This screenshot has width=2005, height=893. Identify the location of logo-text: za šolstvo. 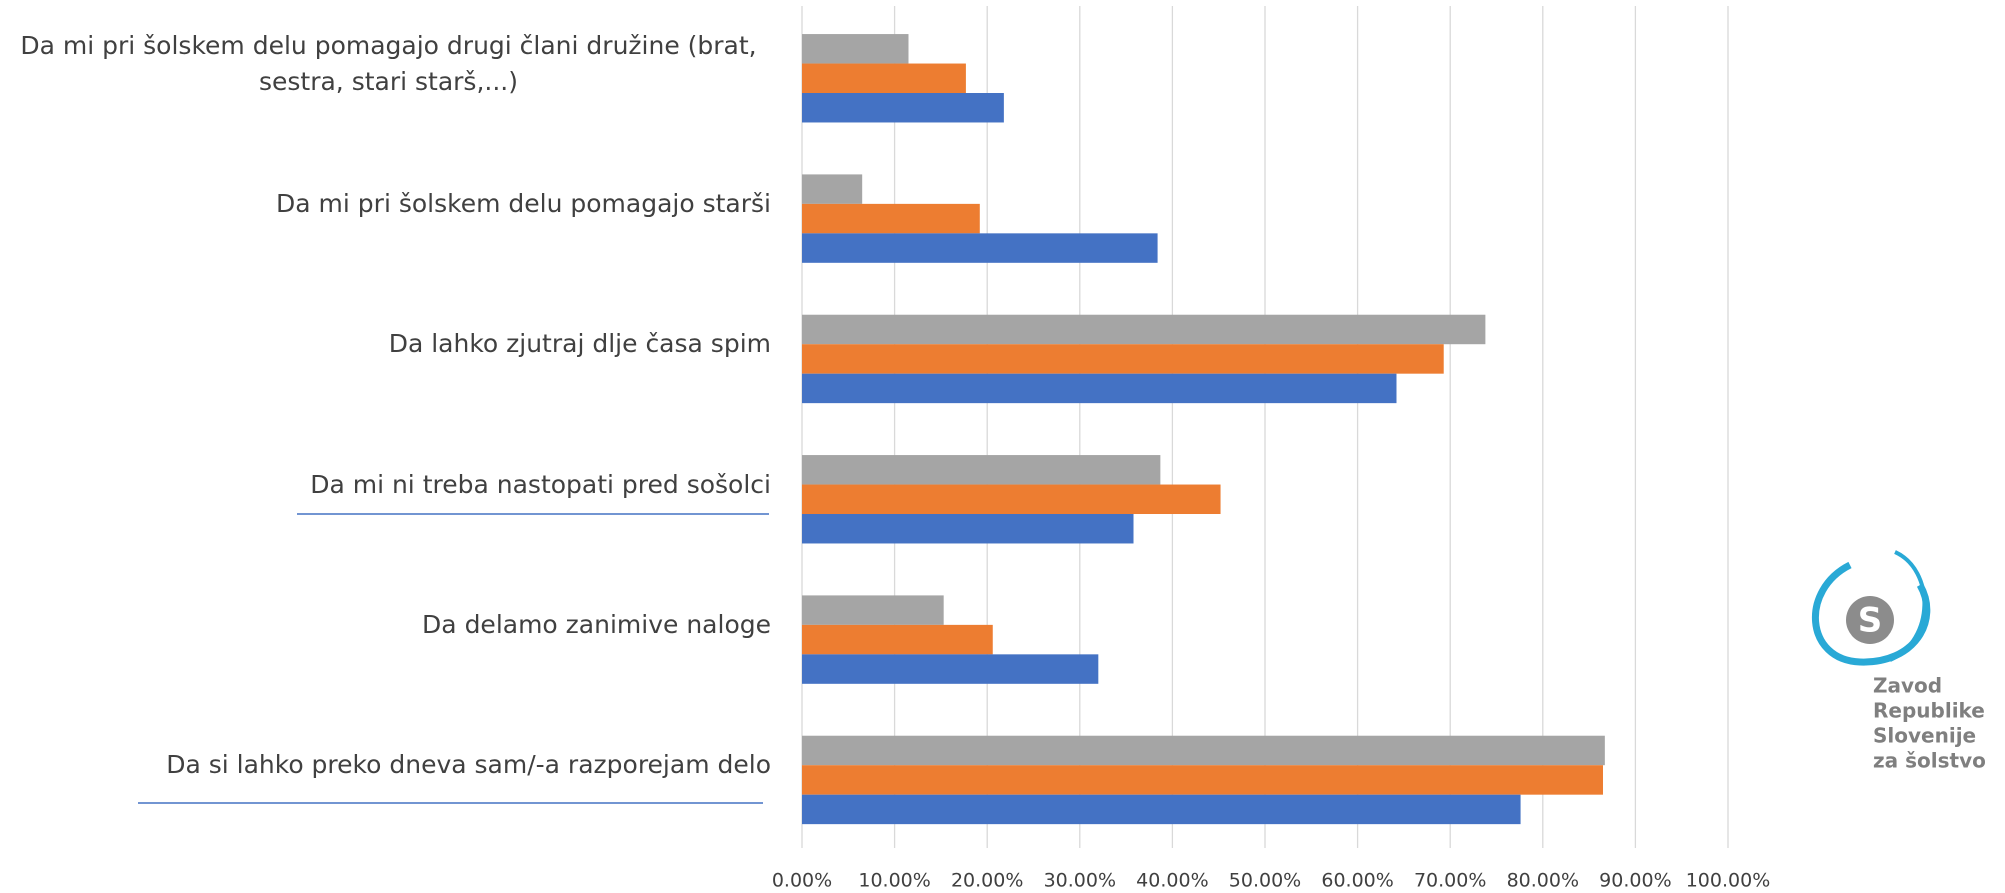
(1929, 761).